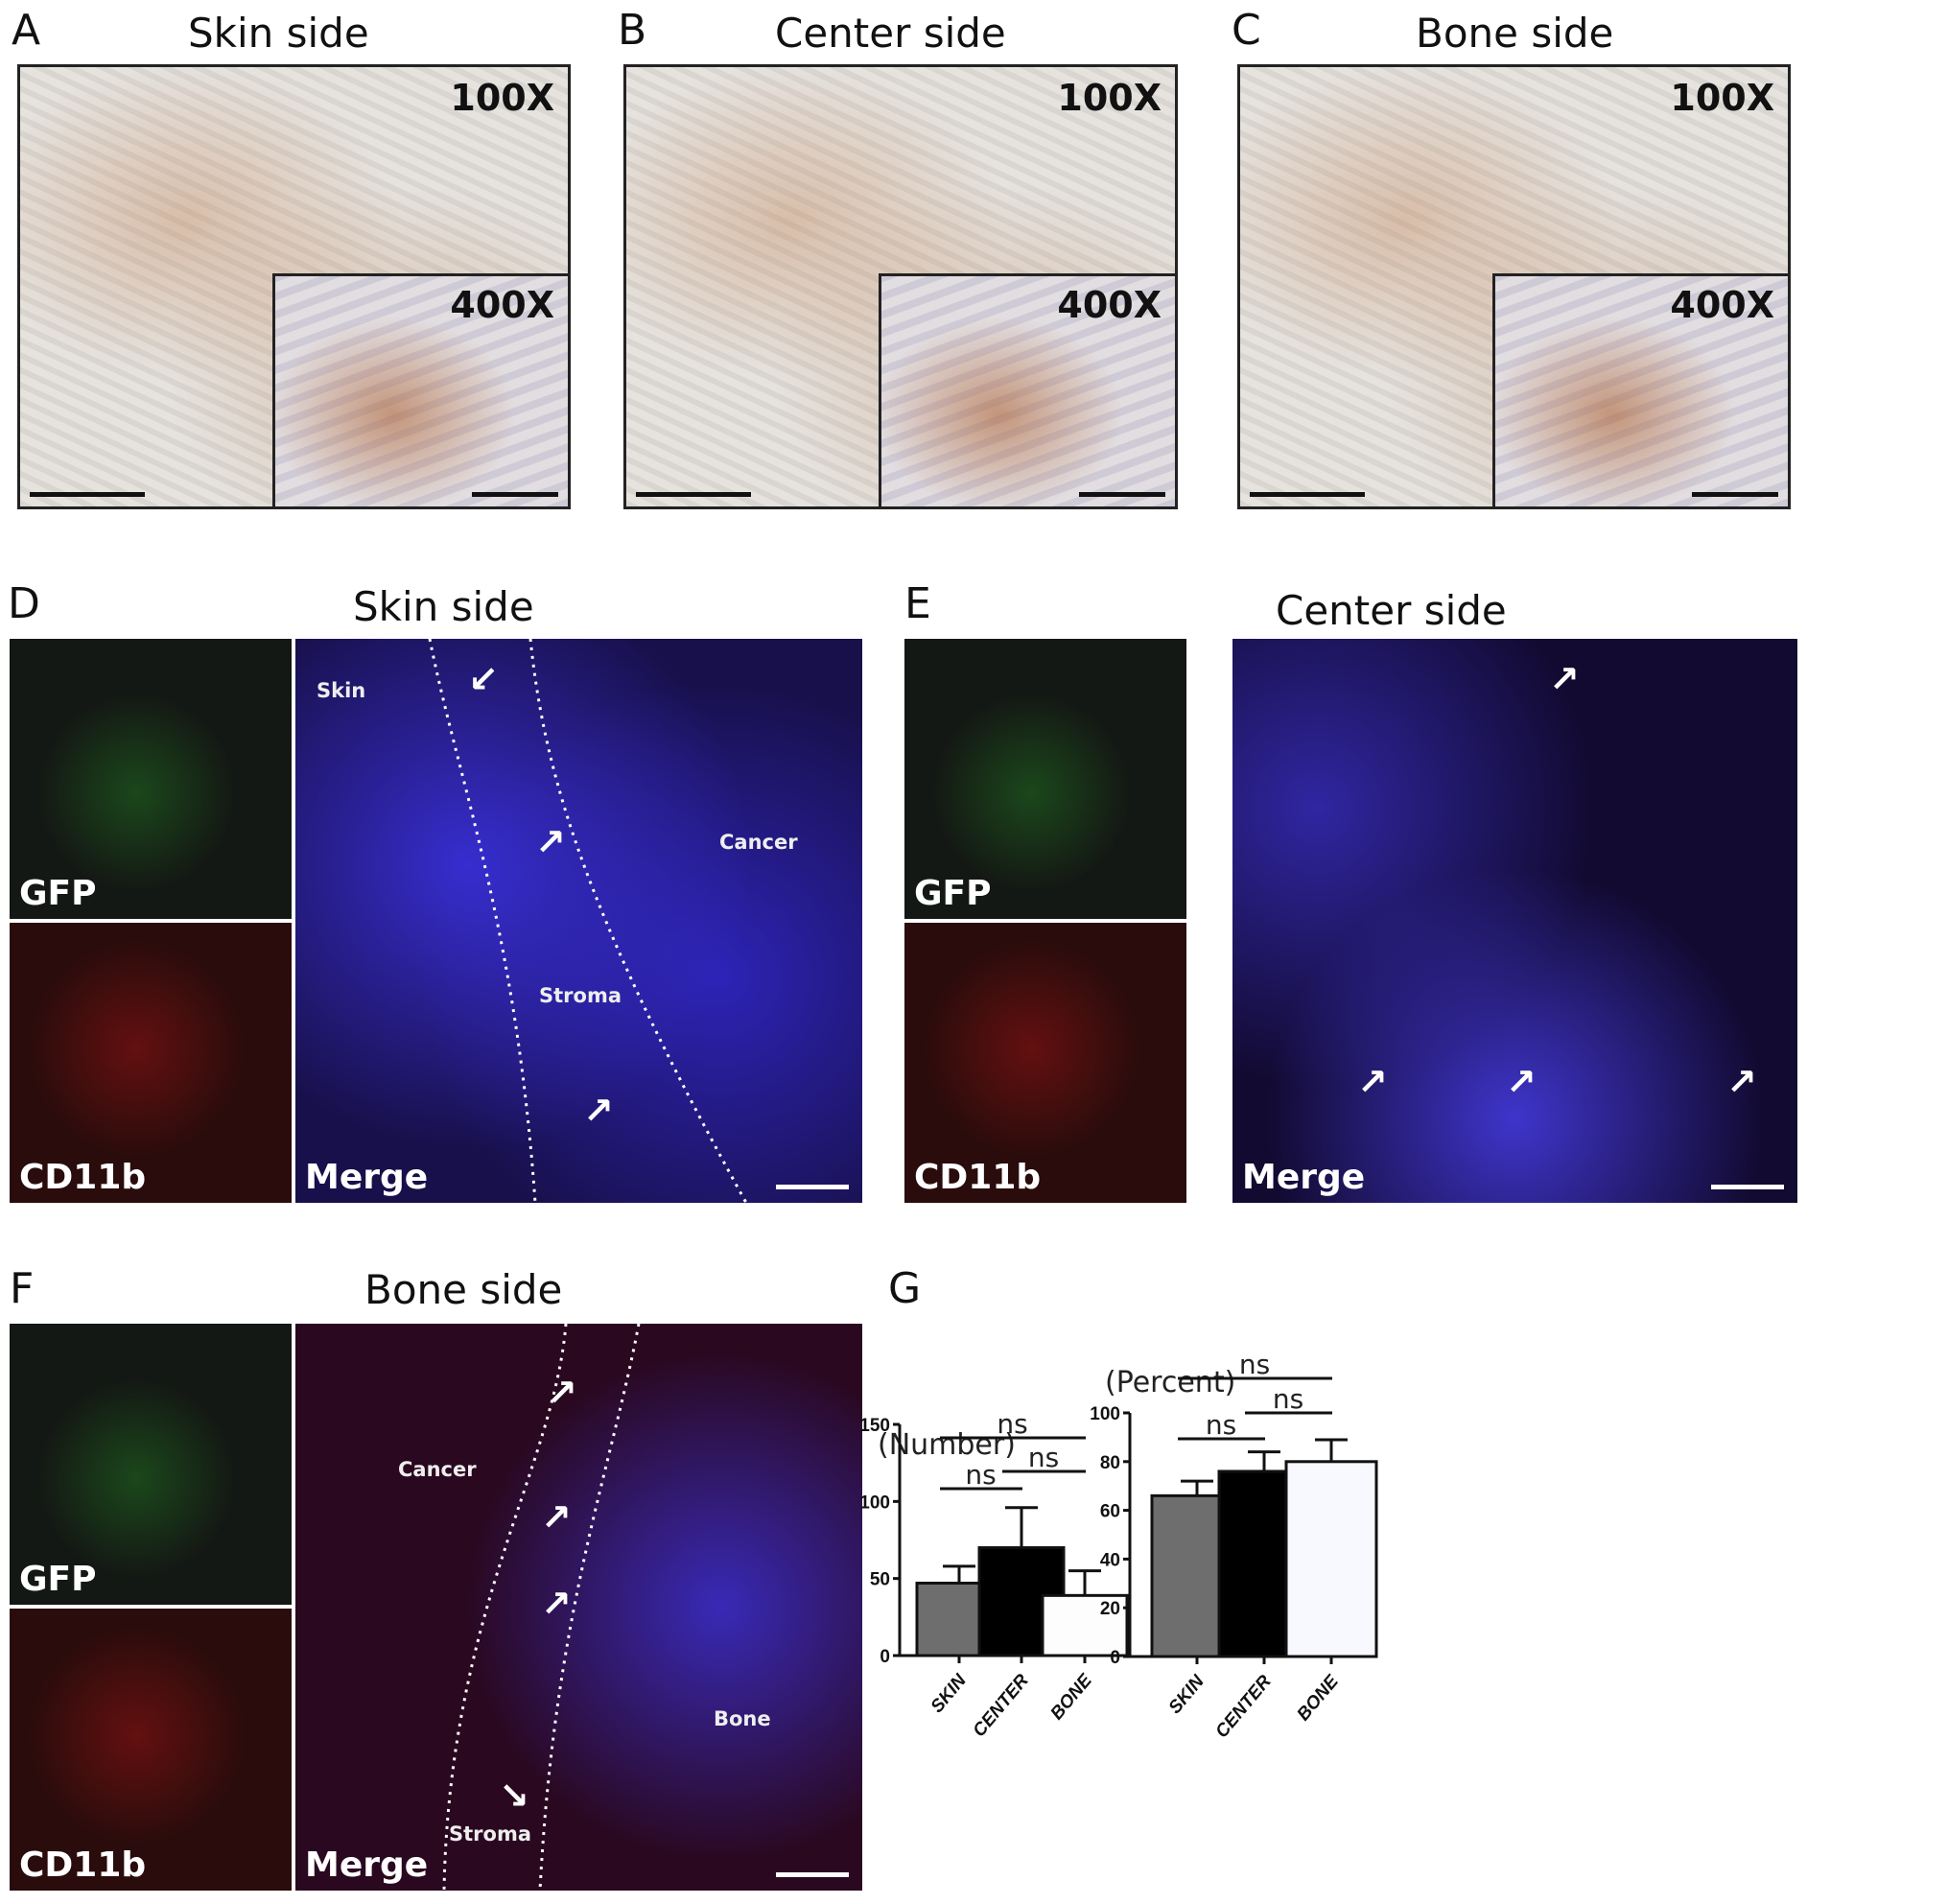 Image resolution: width=1948 pixels, height=1904 pixels. I want to click on region-label-skin: Skin, so click(342, 690).